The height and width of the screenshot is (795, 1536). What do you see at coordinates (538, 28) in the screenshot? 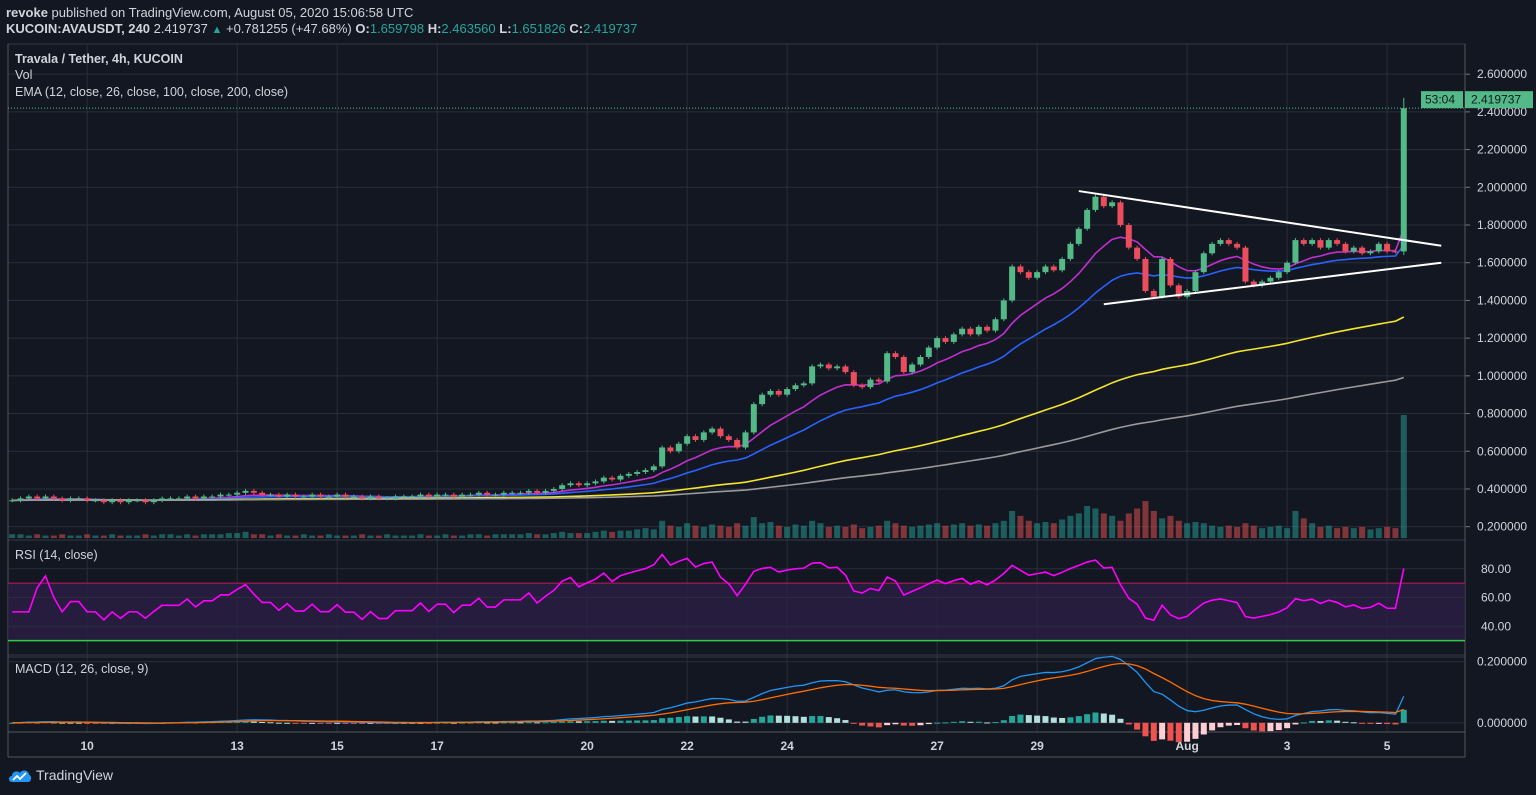
I see `low-value: 1.651826` at bounding box center [538, 28].